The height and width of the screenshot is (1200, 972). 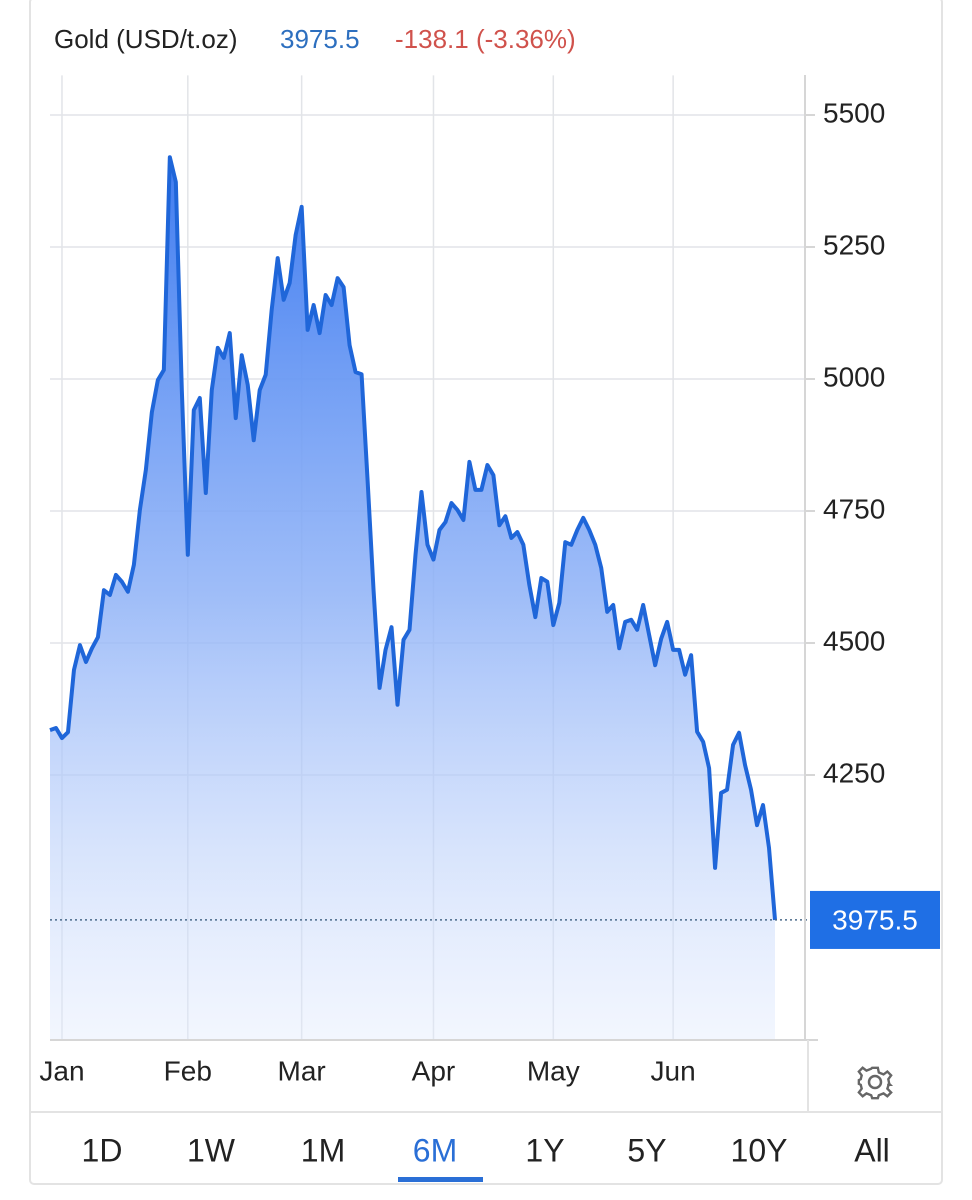 What do you see at coordinates (486, 1157) in the screenshot?
I see `range-tabs: 1D 1W 1M 6M 1Y 5Y 10Y All` at bounding box center [486, 1157].